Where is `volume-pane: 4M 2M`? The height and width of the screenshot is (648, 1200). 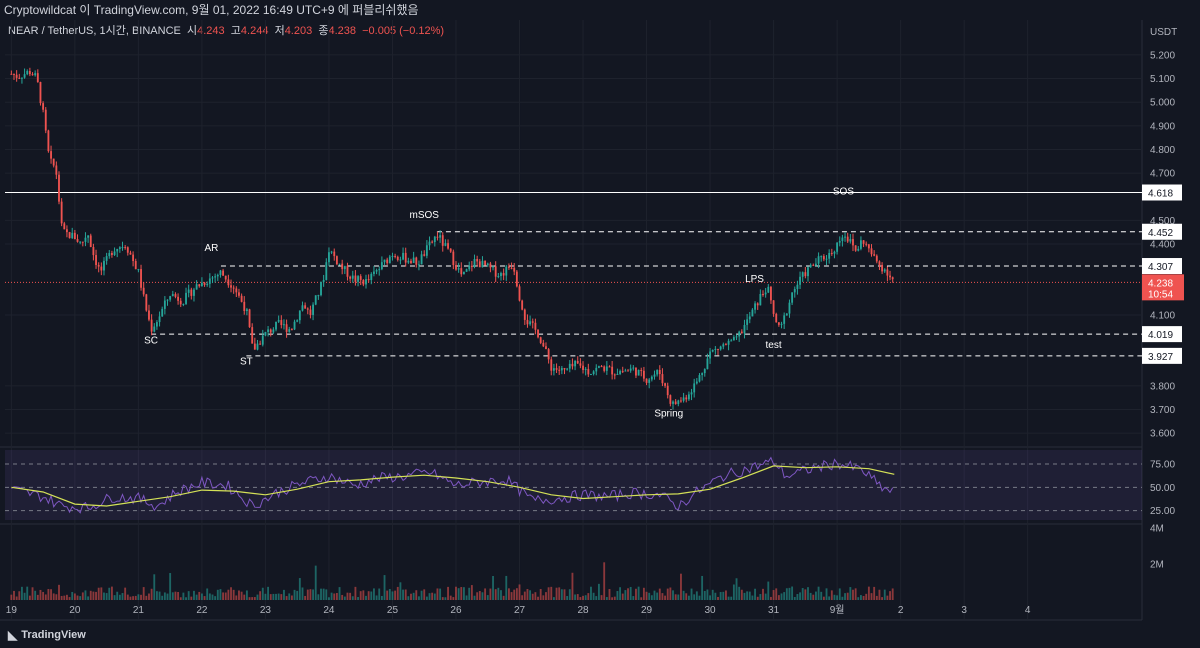 volume-pane: 4M 2M is located at coordinates (587, 562).